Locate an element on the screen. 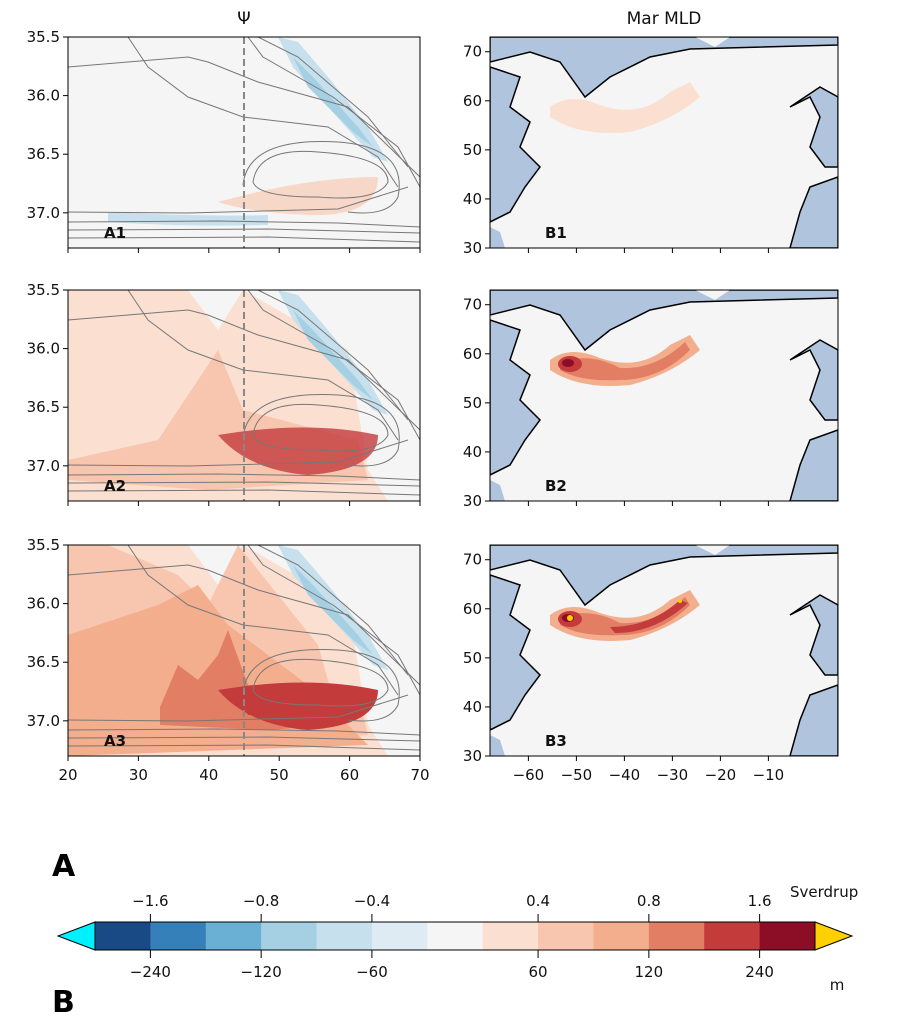 The image size is (898, 1028). x-tick-label: −10 is located at coordinates (769, 775).